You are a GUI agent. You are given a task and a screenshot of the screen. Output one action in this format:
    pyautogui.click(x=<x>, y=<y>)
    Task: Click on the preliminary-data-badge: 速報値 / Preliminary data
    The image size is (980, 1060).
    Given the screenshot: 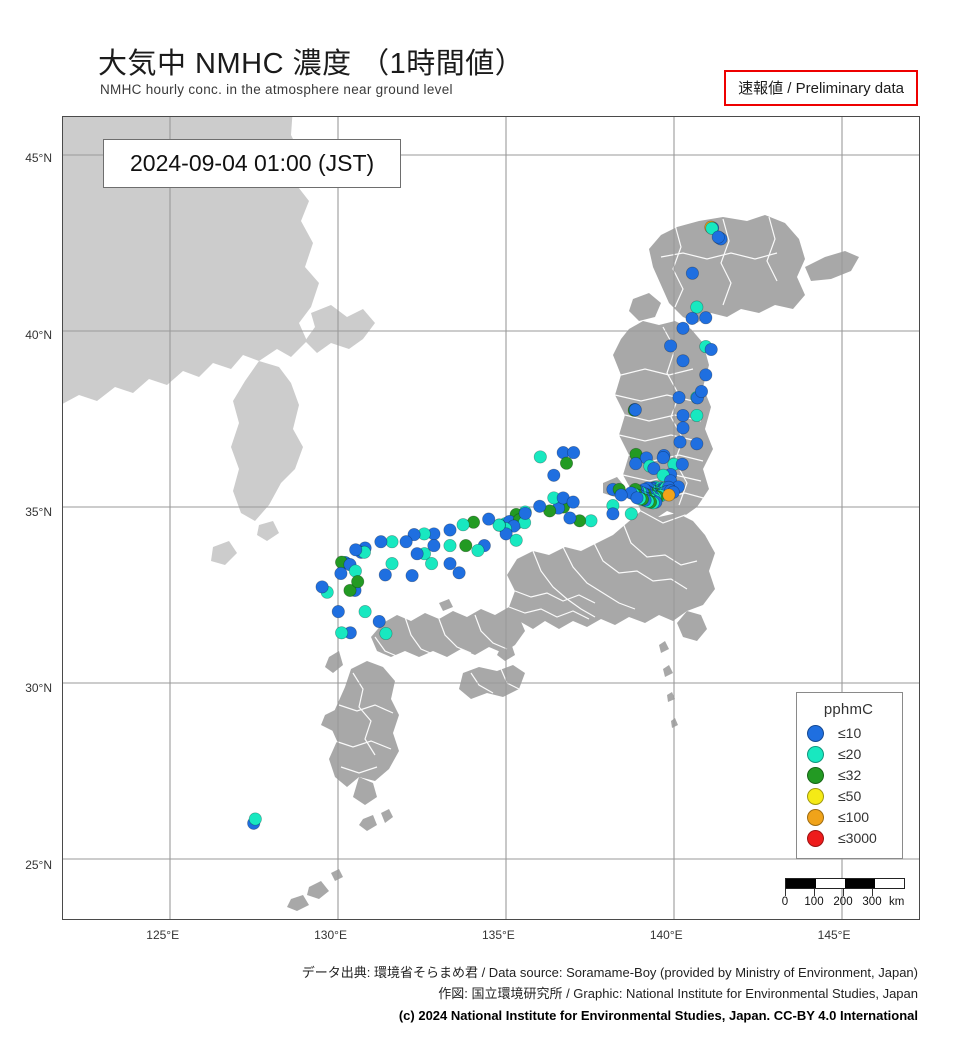 What is the action you would take?
    pyautogui.click(x=821, y=88)
    